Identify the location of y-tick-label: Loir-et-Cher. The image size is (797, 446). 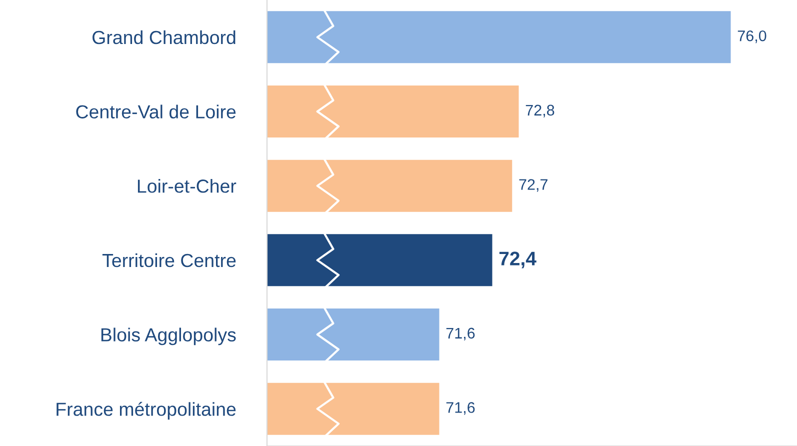
(187, 186).